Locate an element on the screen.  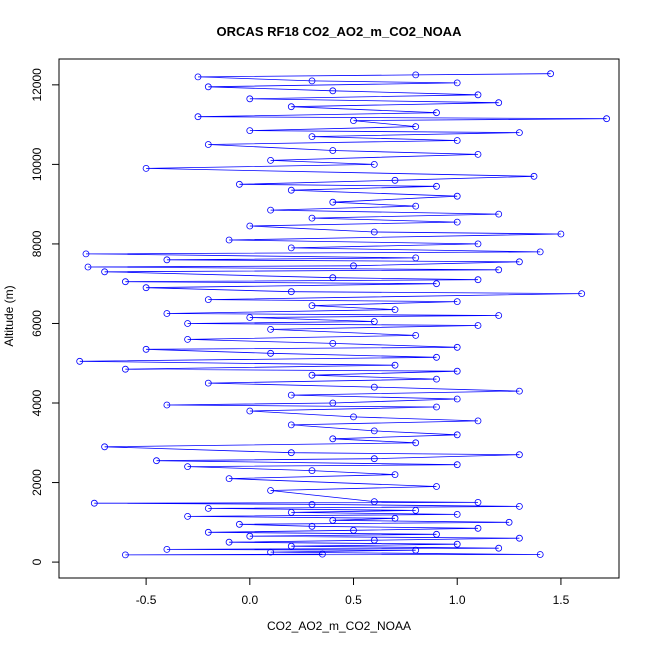
x-axis: -0.5 0.0 0.5 1.0 1.5 is located at coordinates (353, 592).